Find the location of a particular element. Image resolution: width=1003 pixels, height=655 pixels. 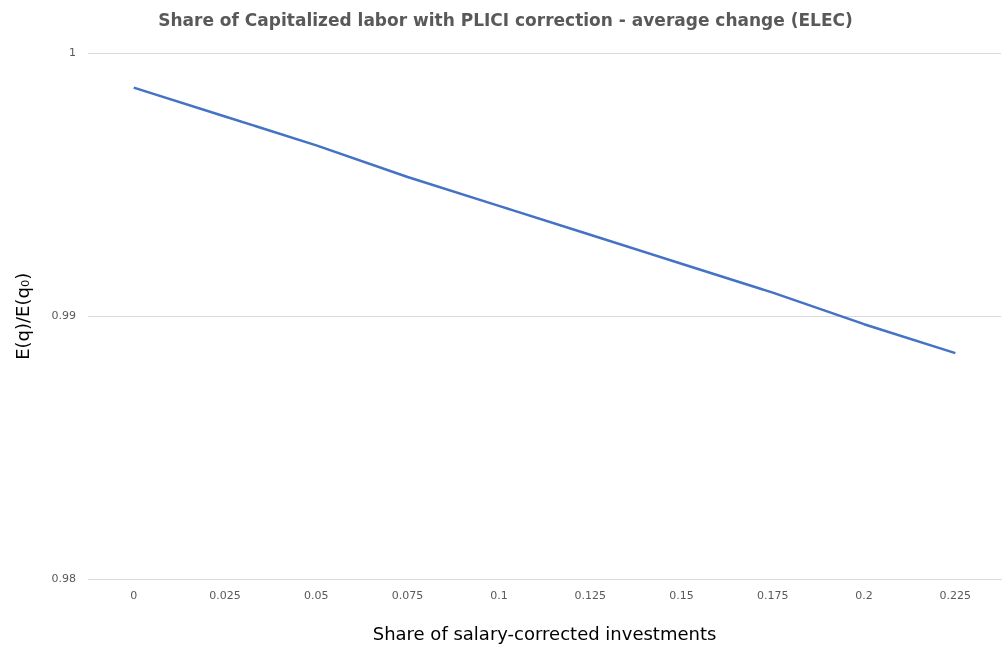

x-tick-label: 0.025 is located at coordinates (225, 595).